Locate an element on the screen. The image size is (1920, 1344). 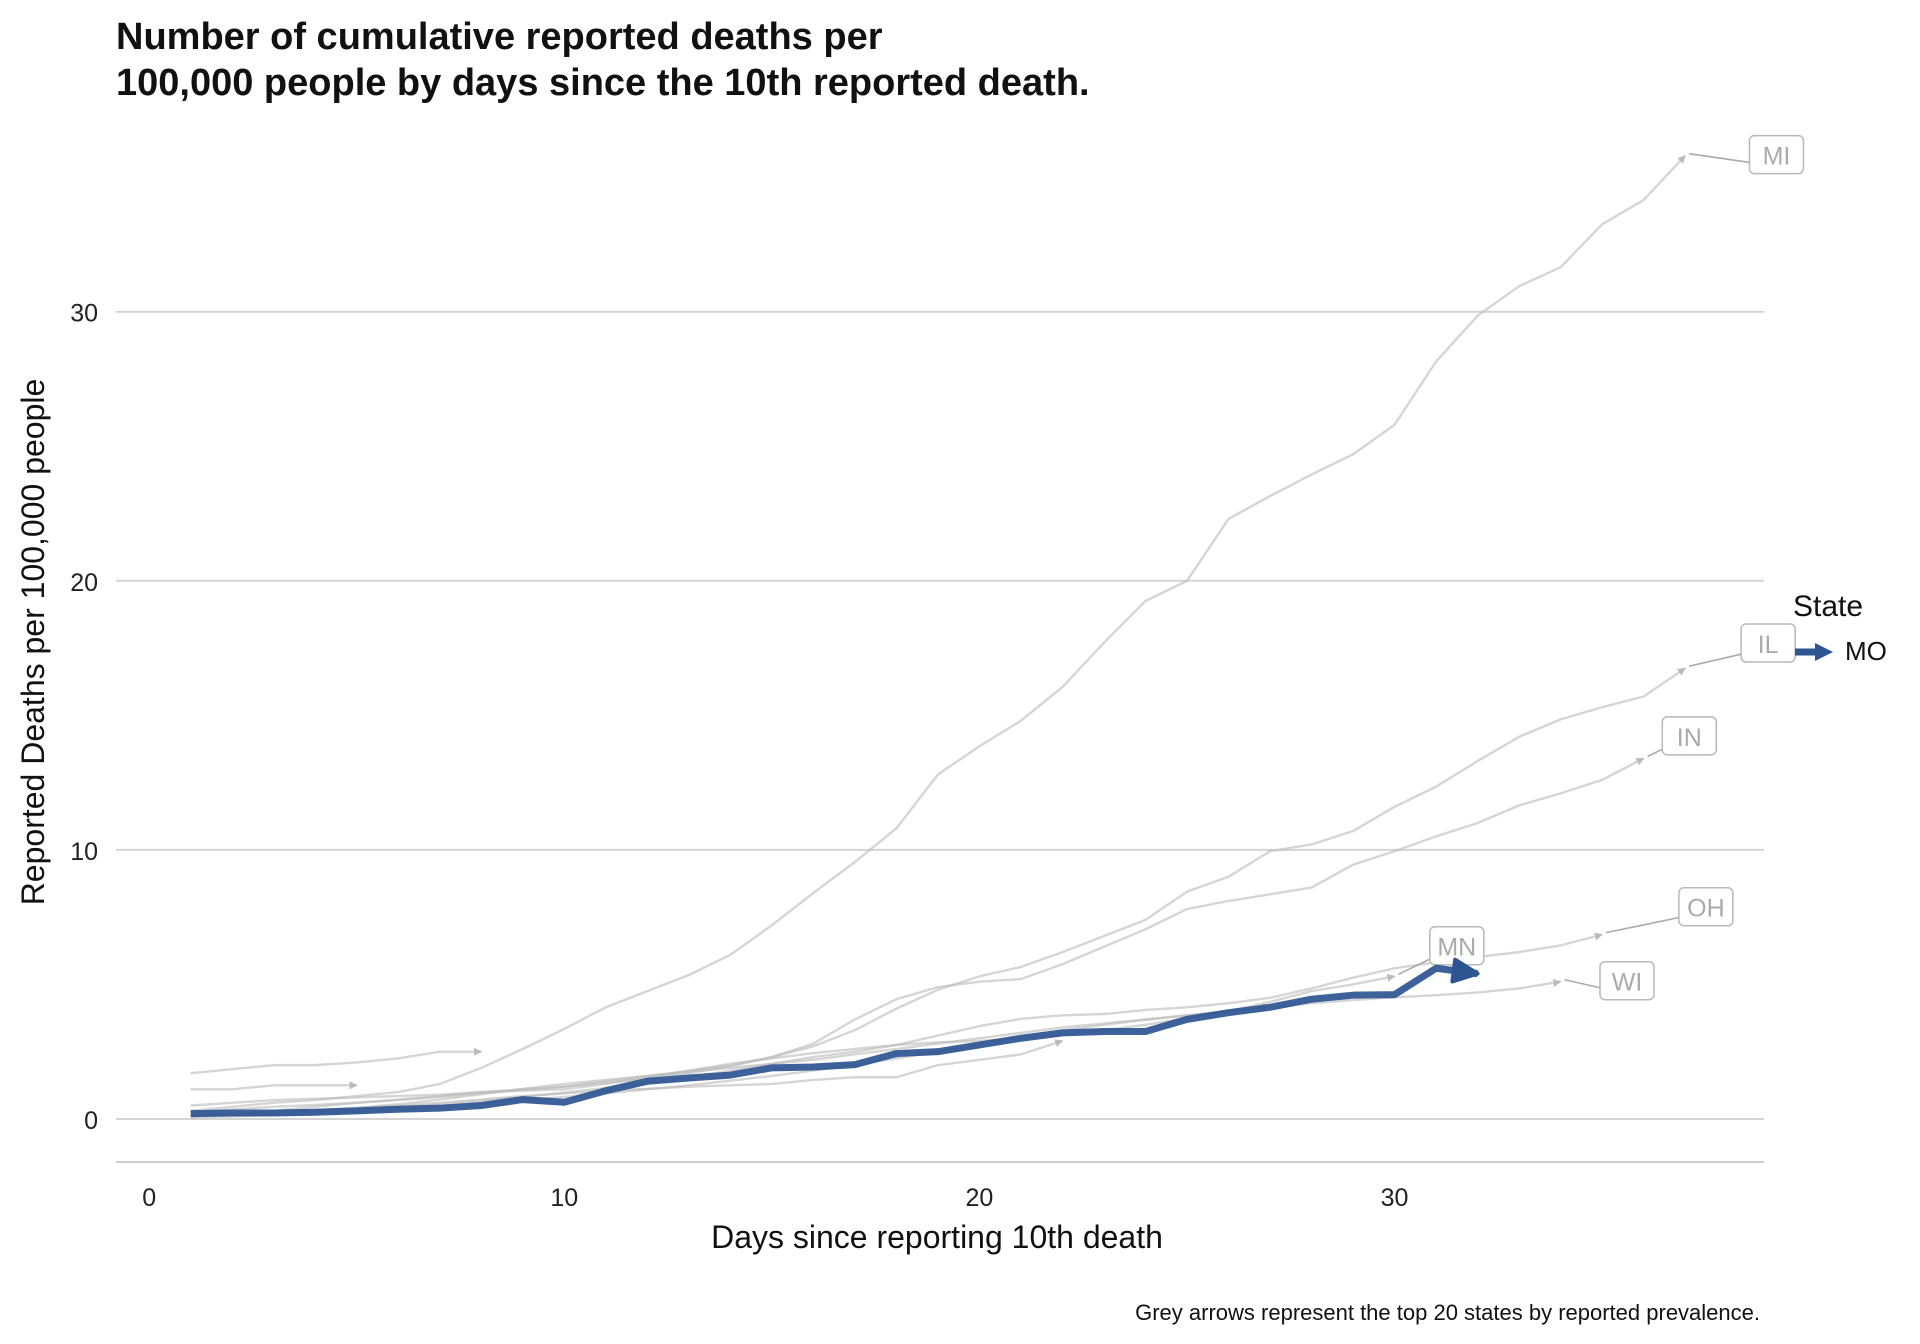
series-label-text: MN is located at coordinates (1456, 948).